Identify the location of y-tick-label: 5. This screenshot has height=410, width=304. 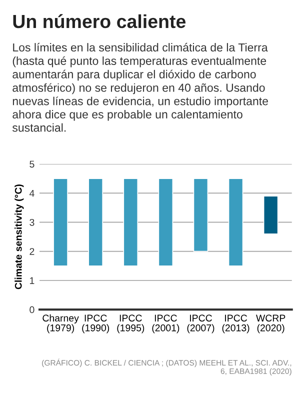
(32, 164).